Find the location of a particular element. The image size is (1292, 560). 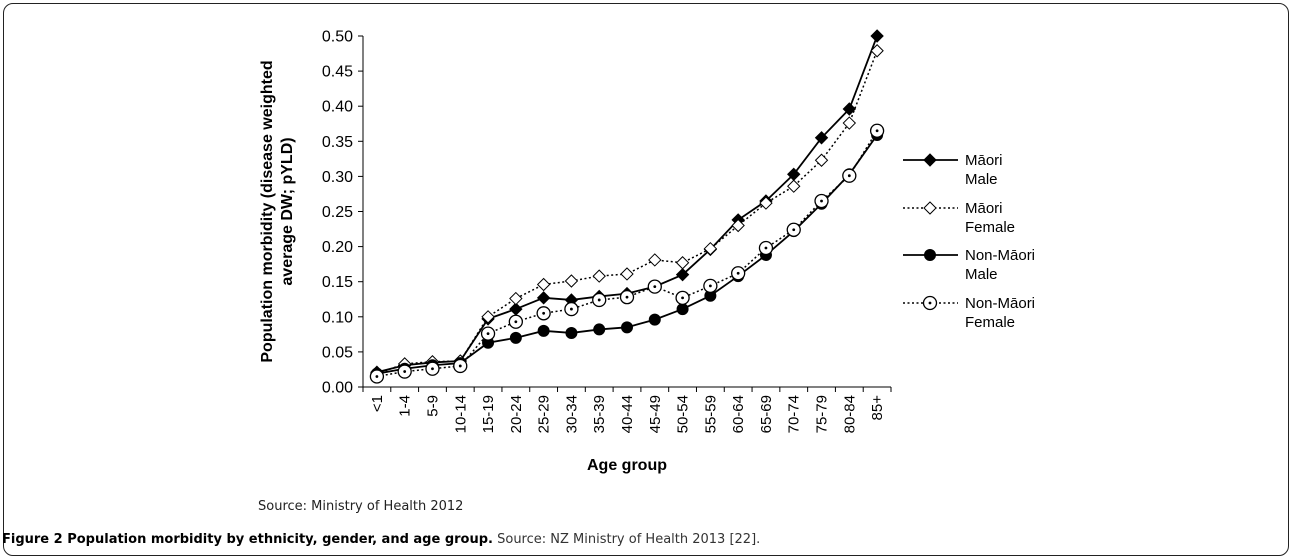

y-tick-label: 0.00 is located at coordinates (337, 388).